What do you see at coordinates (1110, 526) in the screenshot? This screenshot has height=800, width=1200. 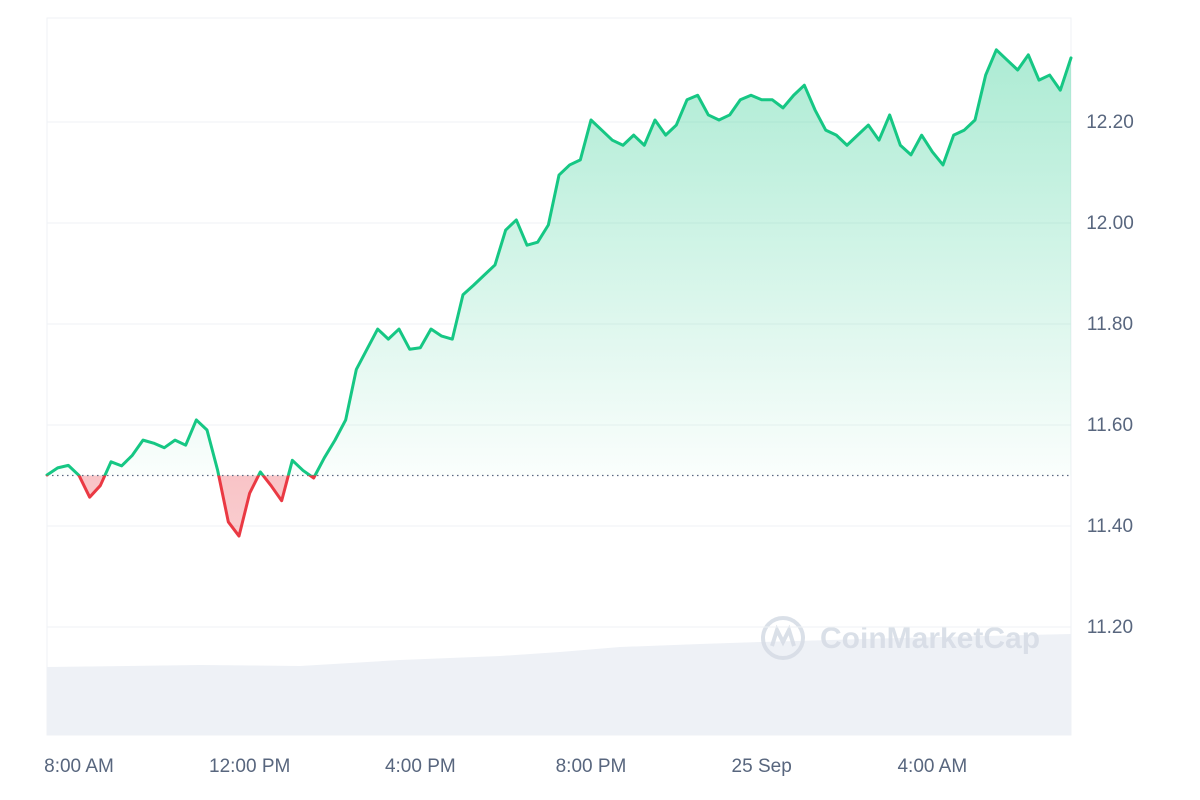 I see `y-tick-label: 11.40` at bounding box center [1110, 526].